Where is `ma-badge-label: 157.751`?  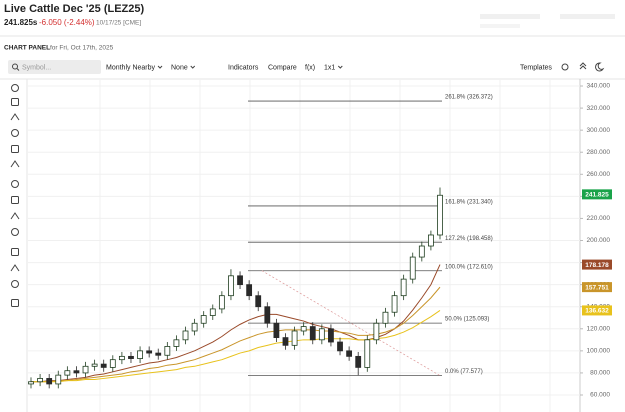
ma-badge-label: 157.751 is located at coordinates (597, 287).